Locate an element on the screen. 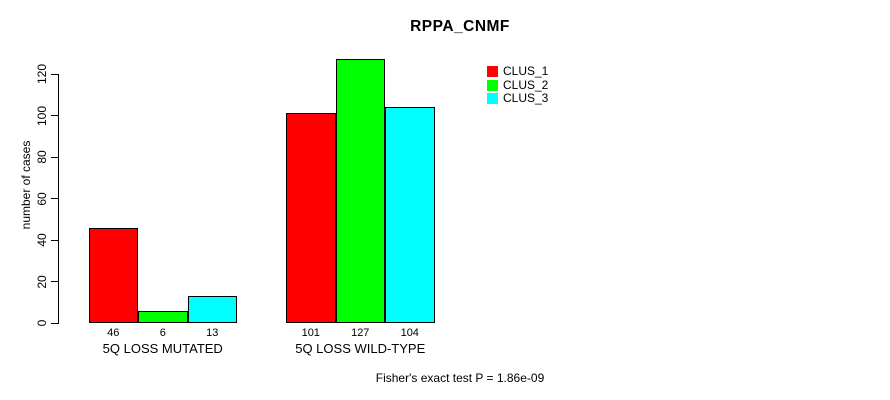  bar-value-label: 46 is located at coordinates (113, 333).